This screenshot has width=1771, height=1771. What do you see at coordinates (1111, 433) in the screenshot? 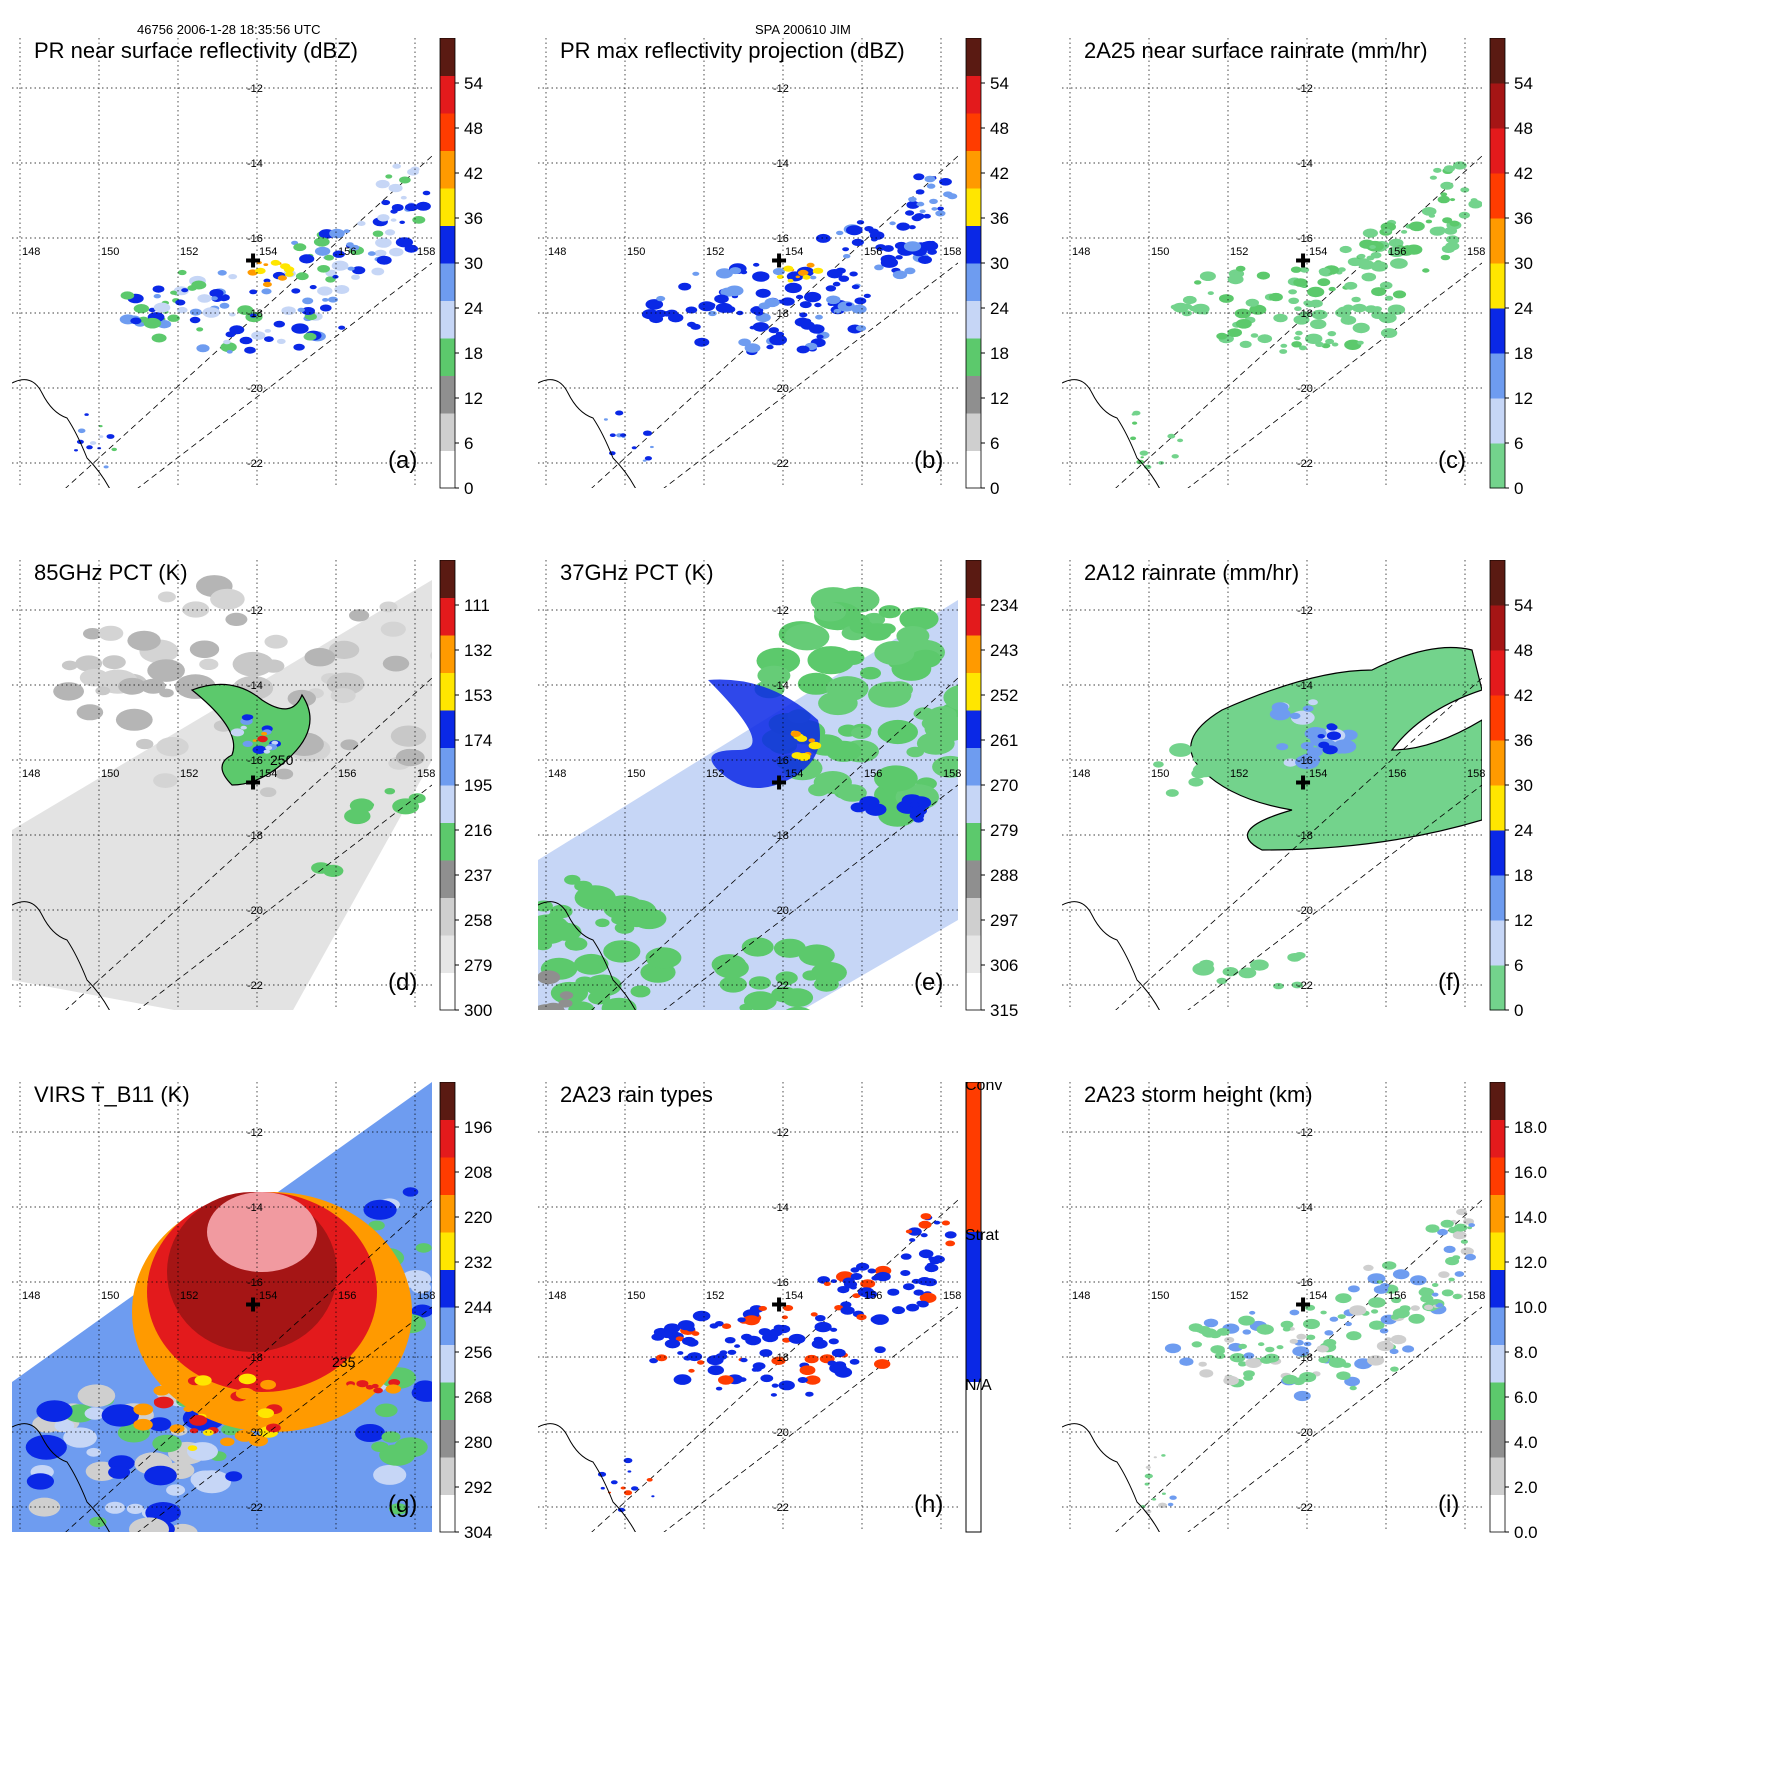
I see `coastline` at bounding box center [1111, 433].